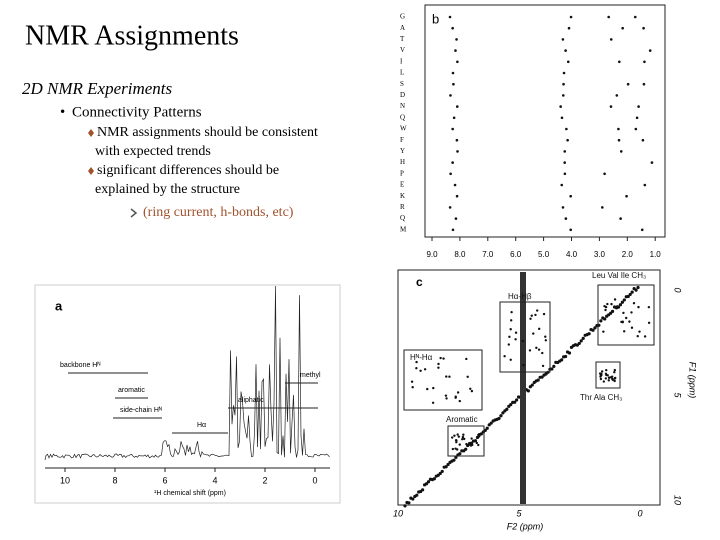 The width and height of the screenshot is (720, 540). I want to click on bullet: Connectivity Patterns, so click(137, 112).